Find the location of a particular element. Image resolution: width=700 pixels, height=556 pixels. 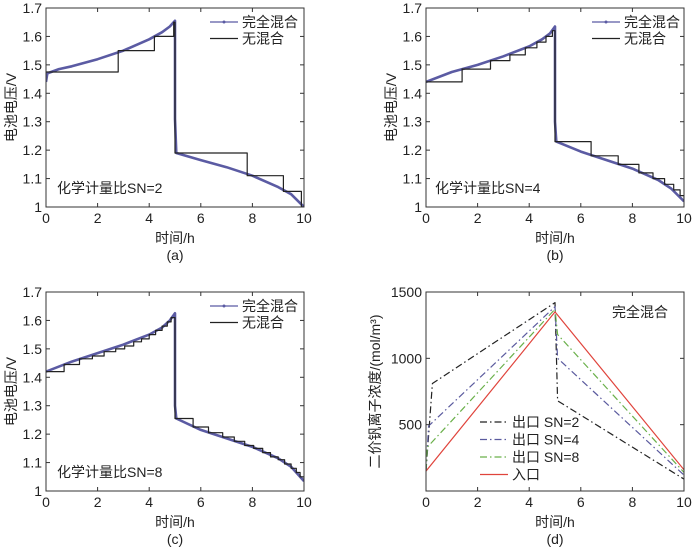

panel-annotation: 化学计量比SN=8 is located at coordinates (110, 472).